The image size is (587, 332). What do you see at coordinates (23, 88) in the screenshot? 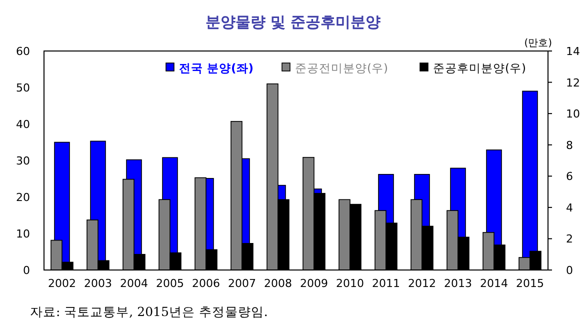
I see `y-tick-label: 50` at bounding box center [23, 88].